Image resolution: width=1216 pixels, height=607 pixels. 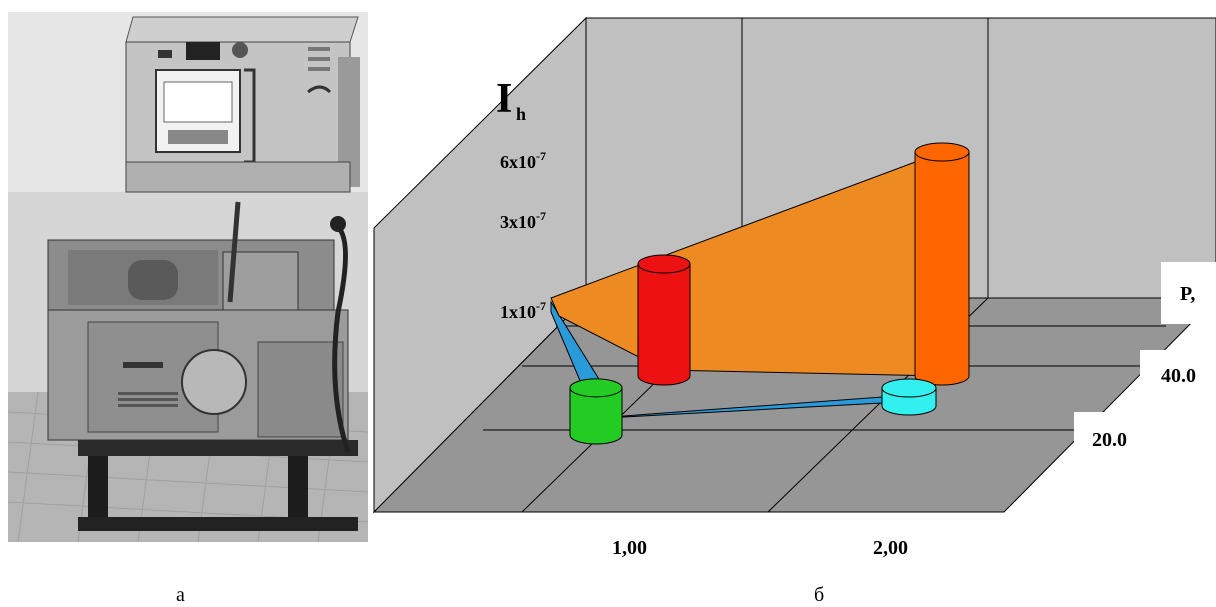 I want to click on depth-axis-label: P,, so click(x=1187, y=294).